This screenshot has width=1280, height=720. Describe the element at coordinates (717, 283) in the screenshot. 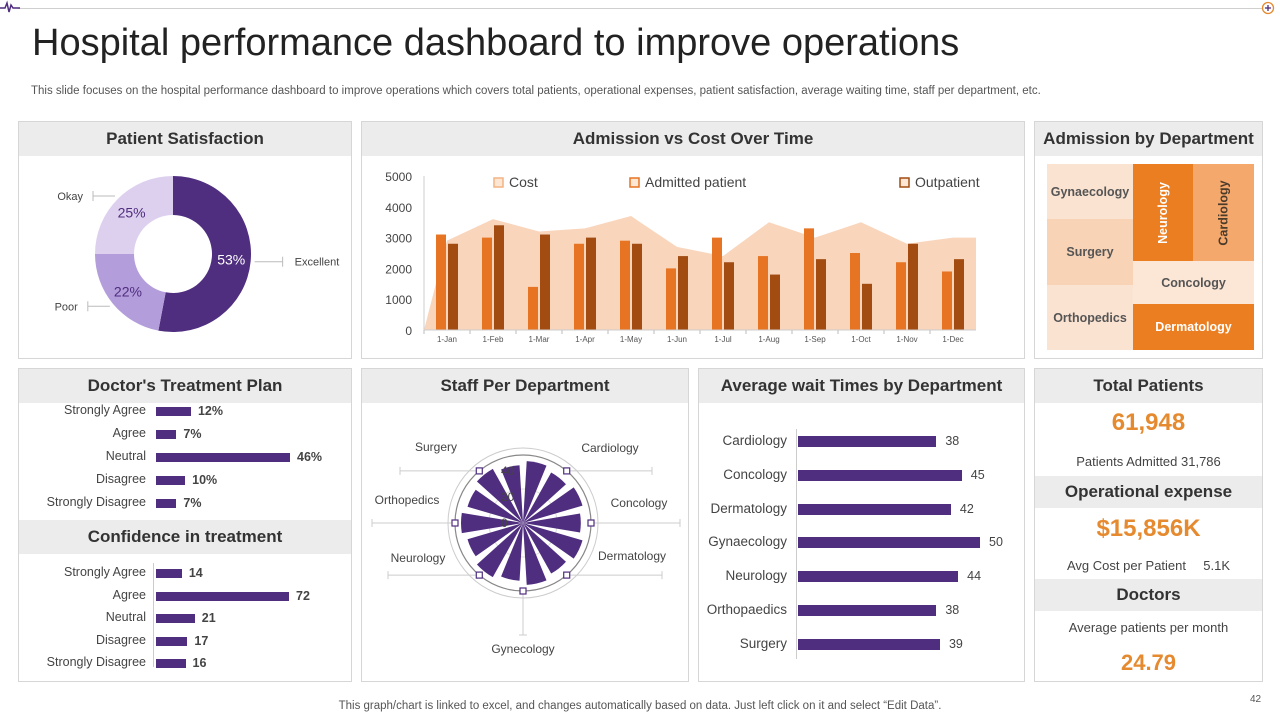

I see `bar-admitted-1-Jul` at that location.